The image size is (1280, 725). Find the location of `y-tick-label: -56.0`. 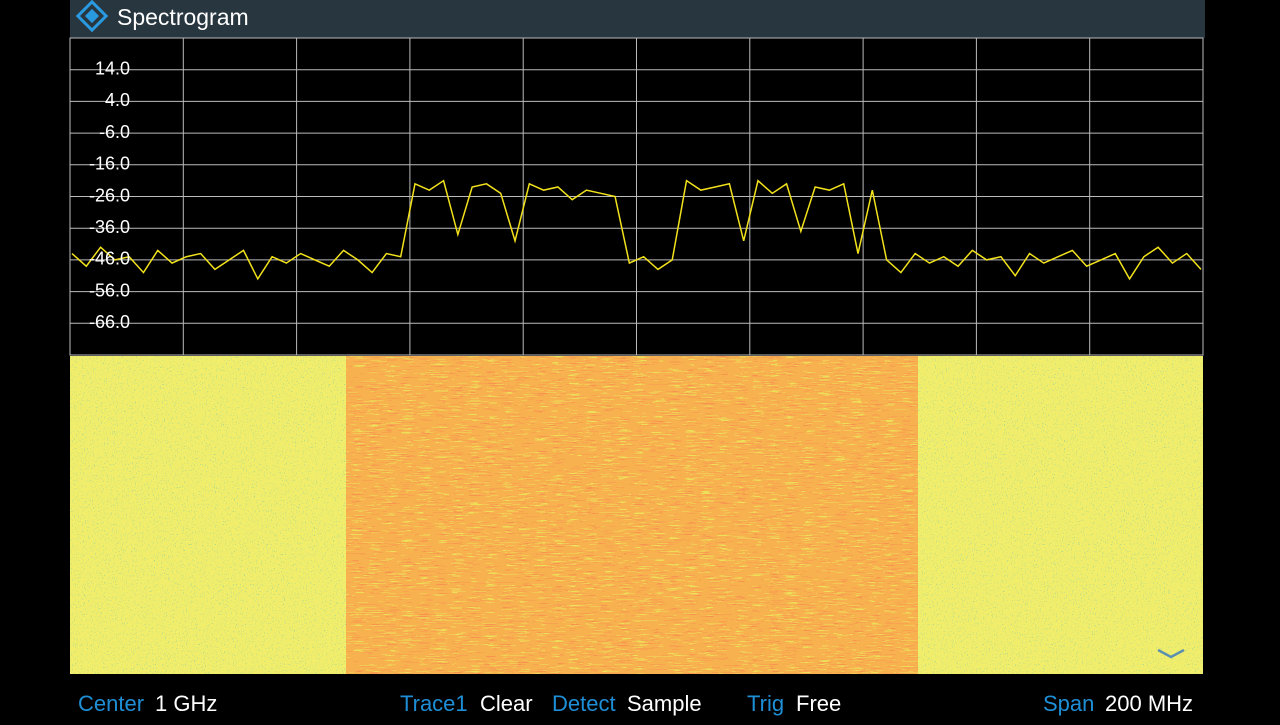

y-tick-label: -56.0 is located at coordinates (109, 290).